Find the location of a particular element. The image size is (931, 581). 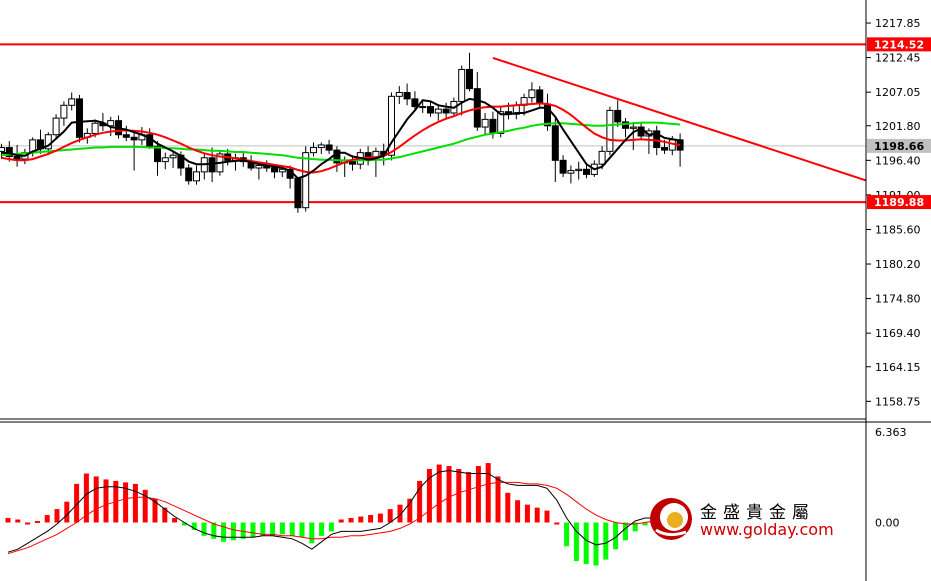

price-tag-label: 1214.52 is located at coordinates (899, 44).